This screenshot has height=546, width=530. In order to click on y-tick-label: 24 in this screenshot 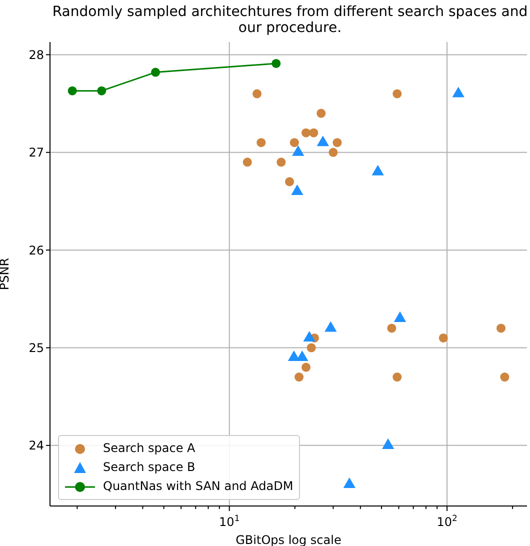, I will do `click(36, 445)`.